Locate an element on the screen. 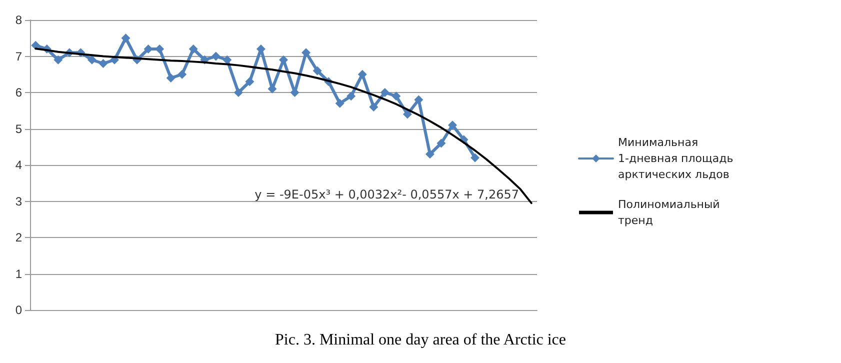 This screenshot has width=841, height=363. y-tick-label: 7 is located at coordinates (18, 56).